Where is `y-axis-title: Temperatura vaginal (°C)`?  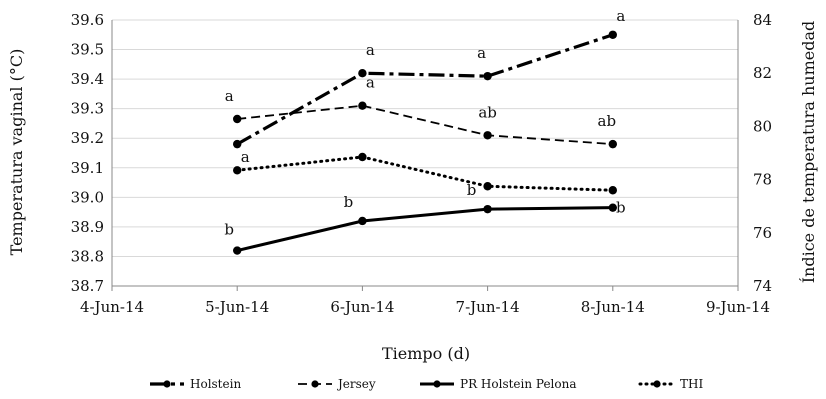
y-axis-title: Temperatura vaginal (°C) is located at coordinates (16, 152).